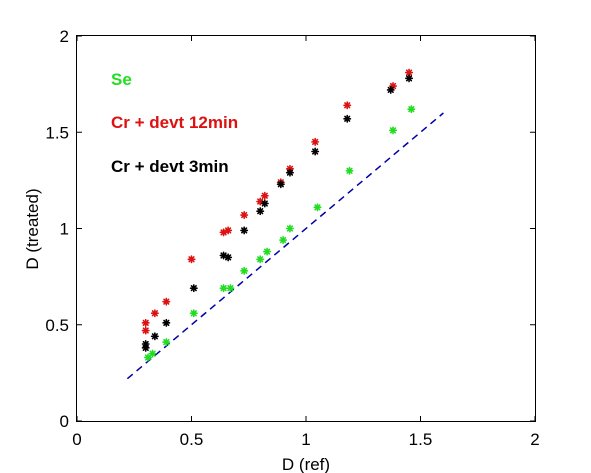  I want to click on legend-entry: Cr + devt 12min, so click(174, 122).